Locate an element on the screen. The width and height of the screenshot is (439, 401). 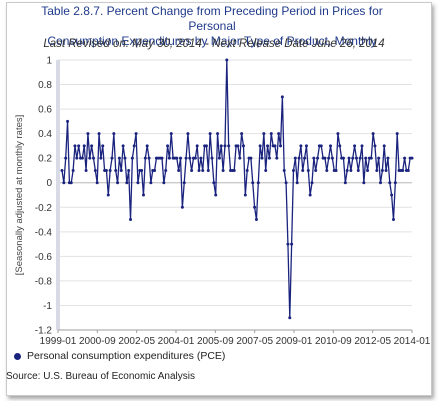
legend-marker is located at coordinates (17, 356).